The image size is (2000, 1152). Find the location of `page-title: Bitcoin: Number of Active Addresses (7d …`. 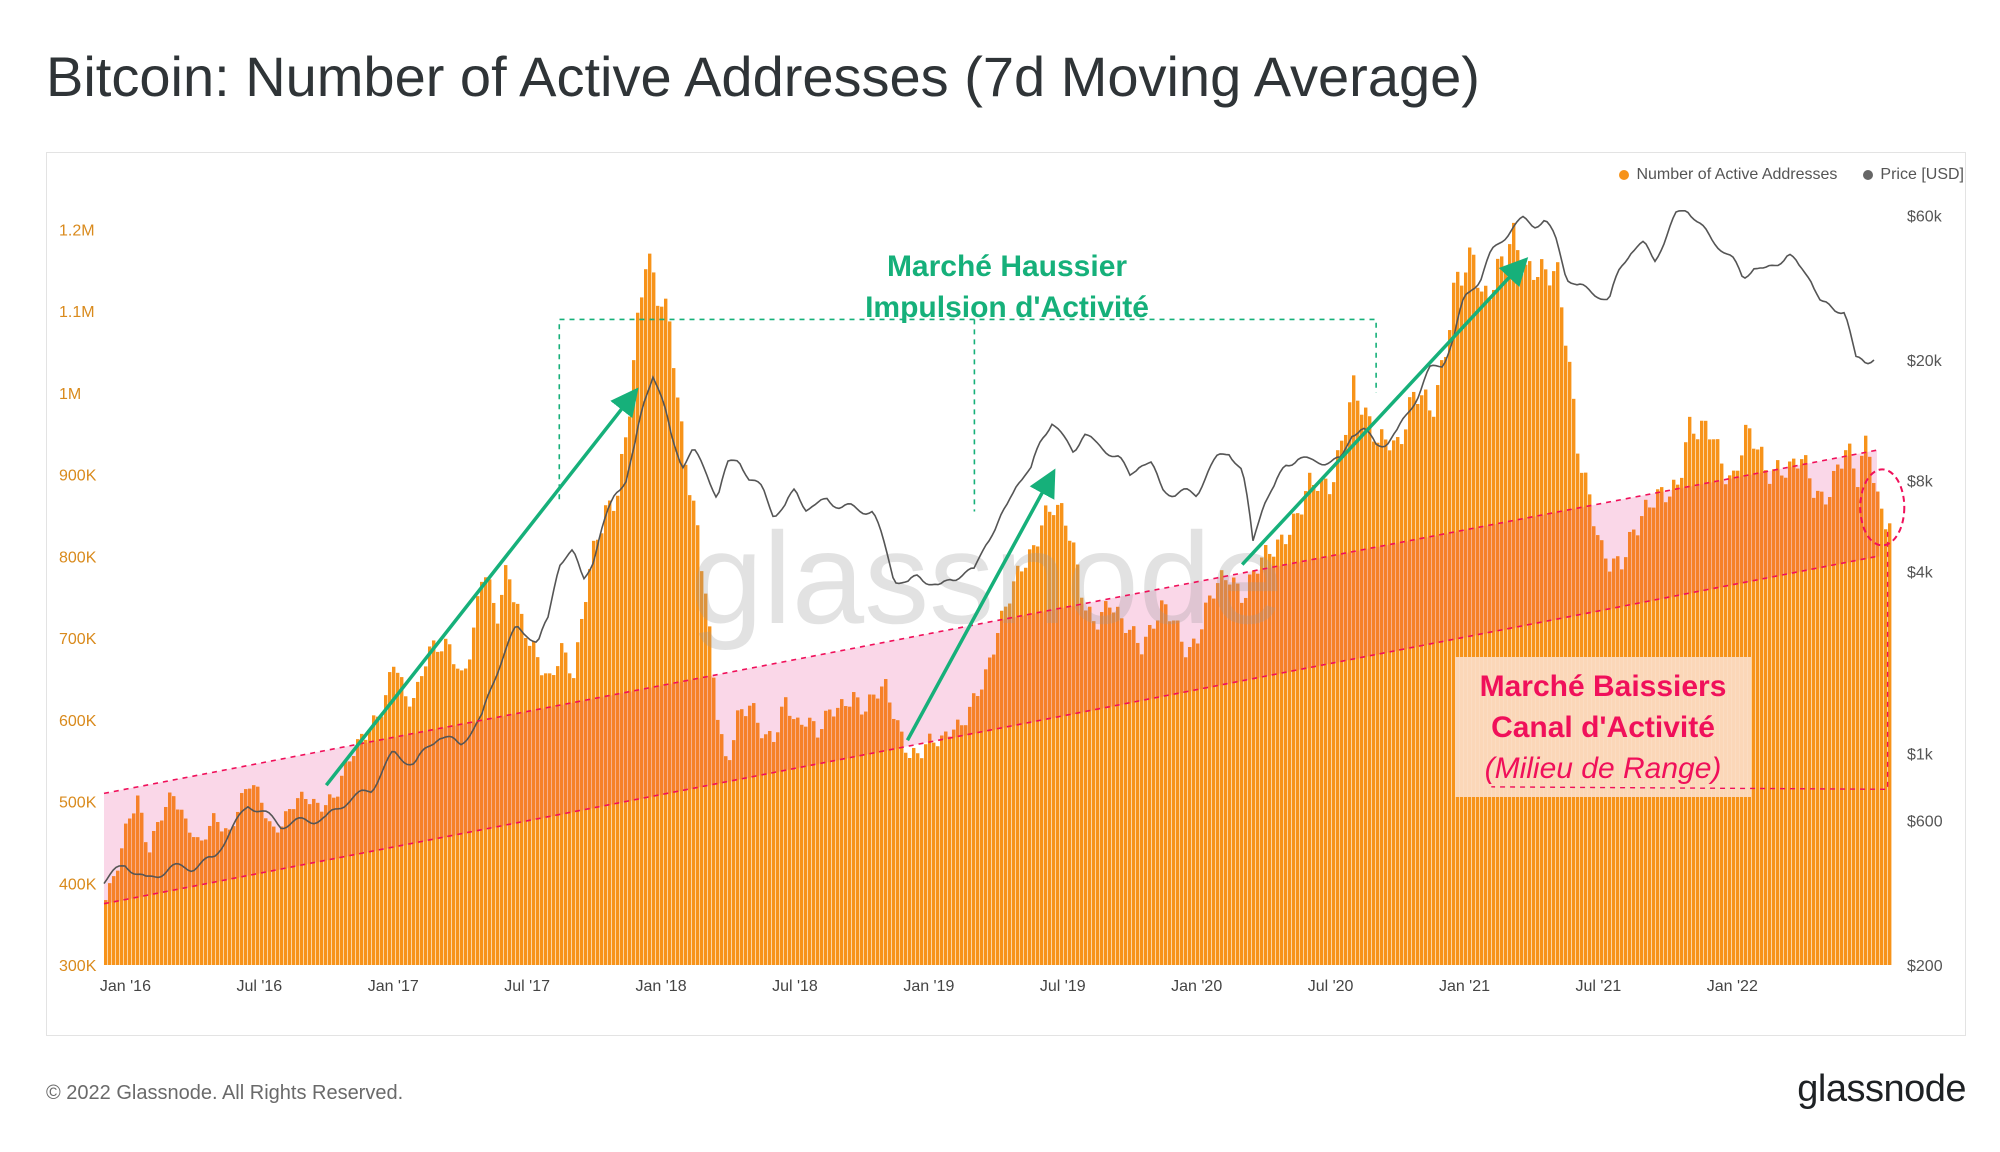

page-title: Bitcoin: Number of Active Addresses (7d … is located at coordinates (763, 76).